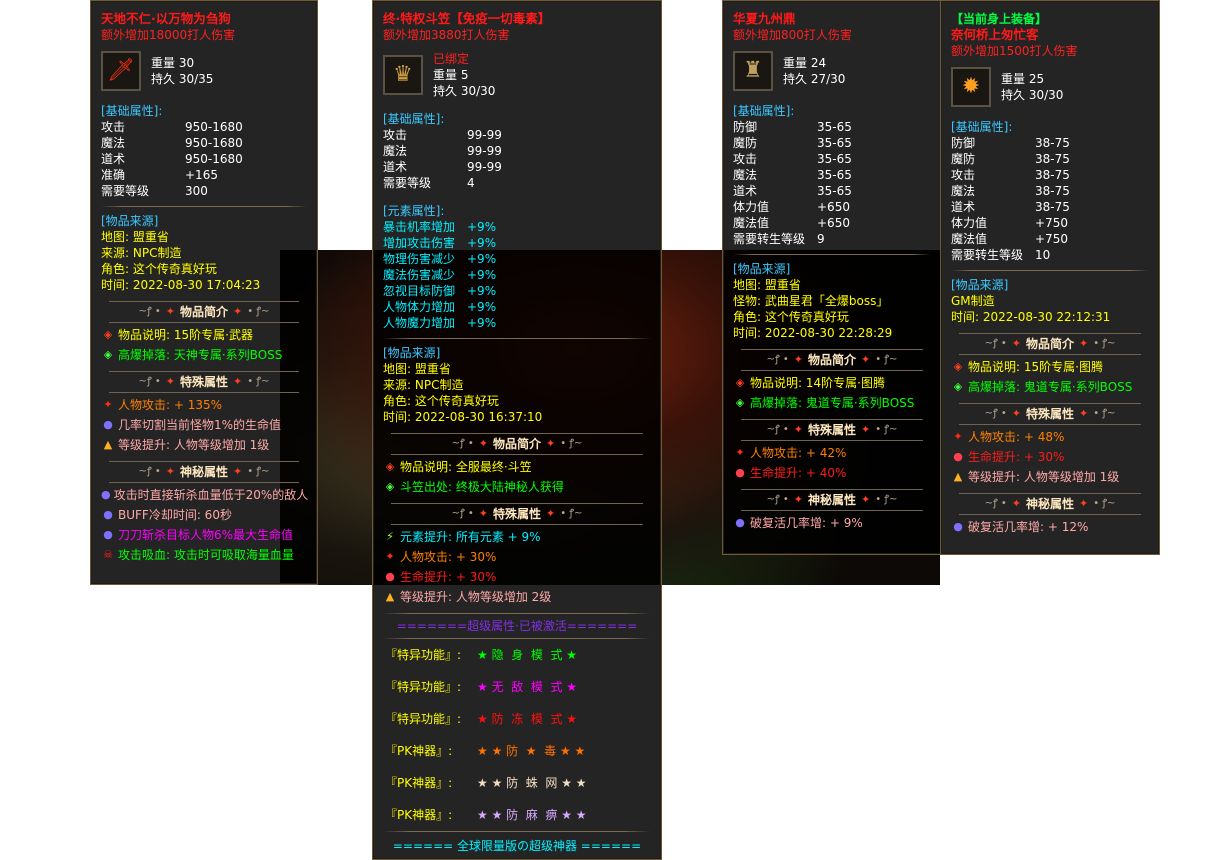  I want to click on element-attribute-row: 人物魔力增加 +9%, so click(517, 323).